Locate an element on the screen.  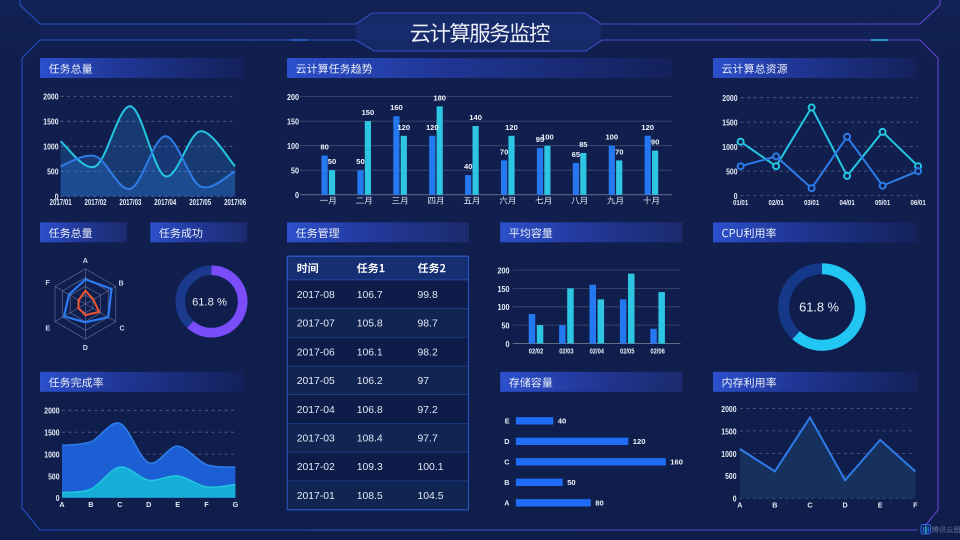
svg-text: 106.2 is located at coordinates (370, 381).